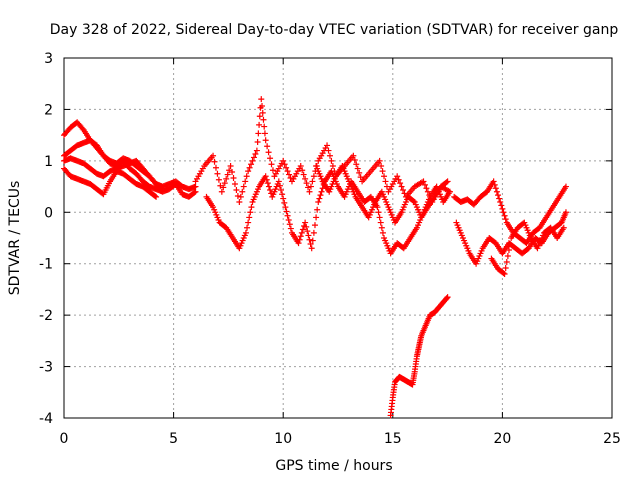 The image size is (640, 480). What do you see at coordinates (48, 213) in the screenshot?
I see `y-tick-label: 0` at bounding box center [48, 213].